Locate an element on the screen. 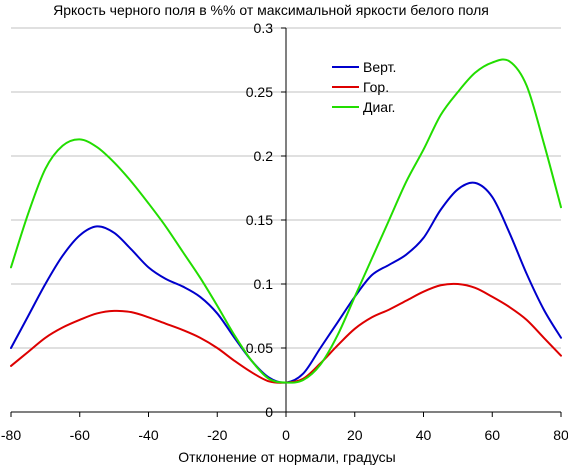 This screenshot has width=568, height=468. y-tick-label-1: 0.05 is located at coordinates (259, 348).